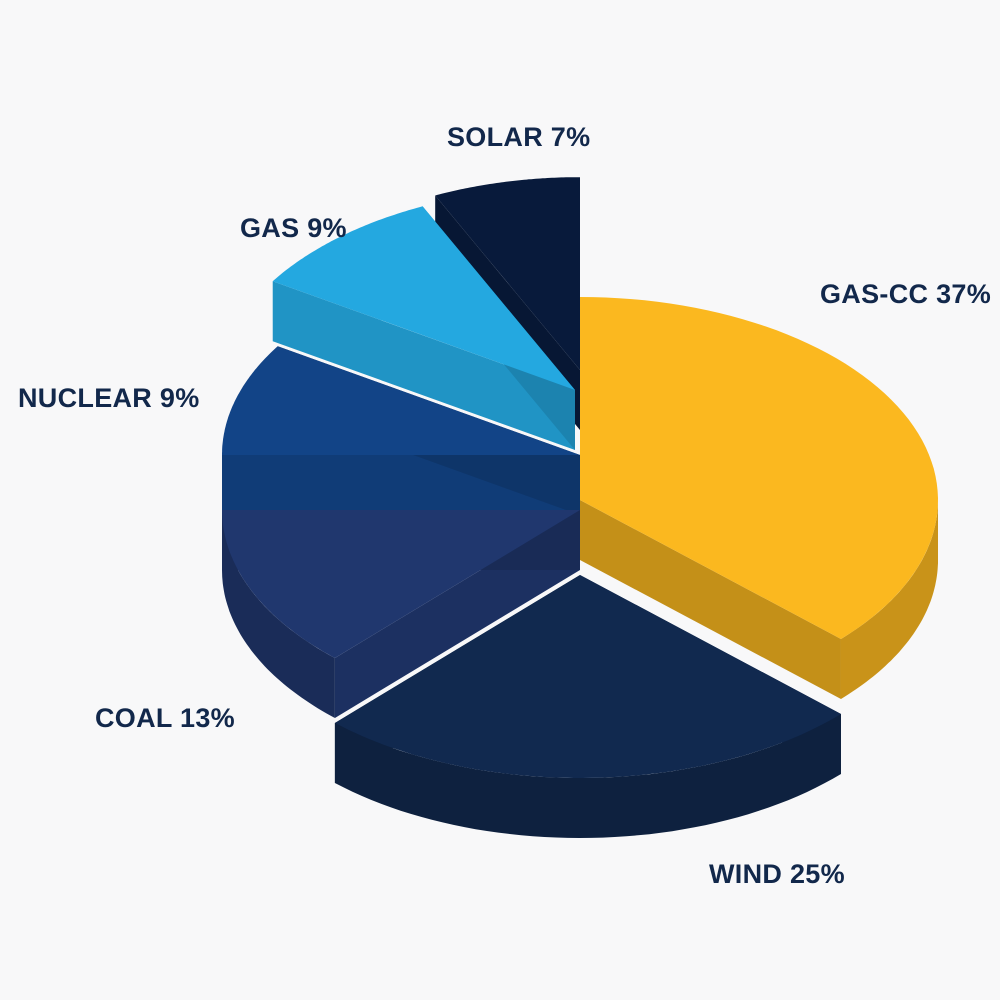 This screenshot has height=1000, width=1000. I want to click on slice-gas-cc-rim, so click(889, 599).